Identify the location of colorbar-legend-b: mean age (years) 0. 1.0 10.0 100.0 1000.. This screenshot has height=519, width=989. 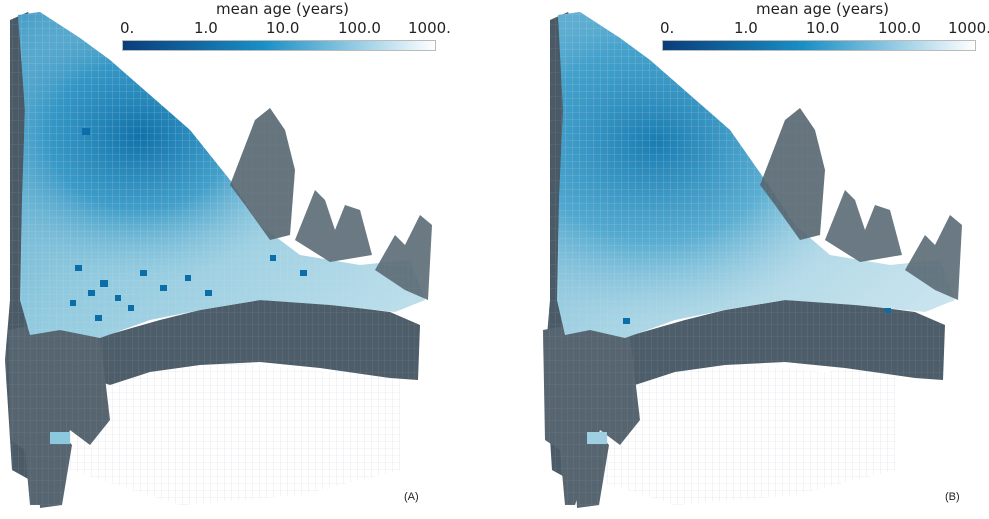
(819, 35).